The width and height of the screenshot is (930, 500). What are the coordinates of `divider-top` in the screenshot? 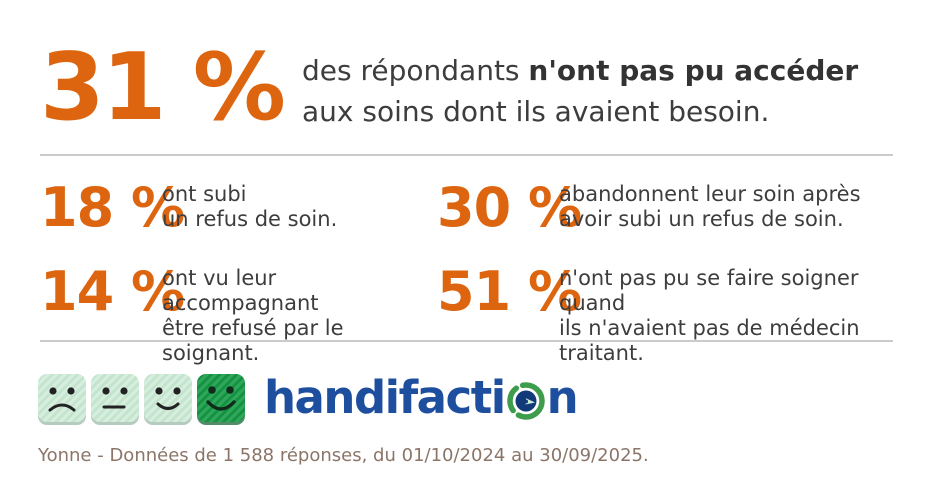 It's located at (466, 155).